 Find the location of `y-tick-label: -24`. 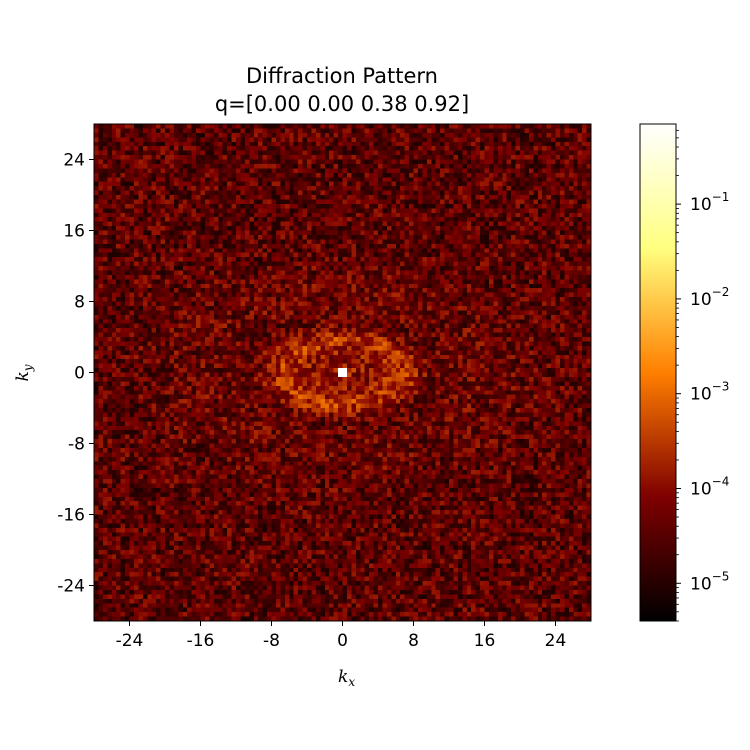

y-tick-label: -24 is located at coordinates (71, 587).